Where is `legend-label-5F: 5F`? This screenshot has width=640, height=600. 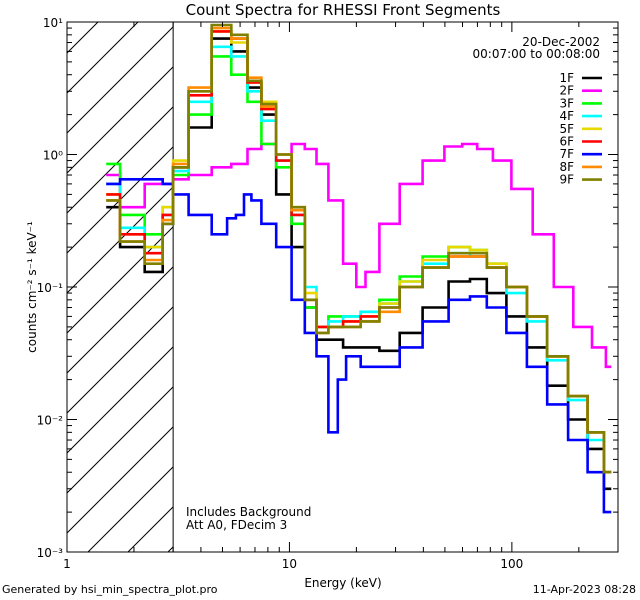 legend-label-5F: 5F is located at coordinates (566, 129).